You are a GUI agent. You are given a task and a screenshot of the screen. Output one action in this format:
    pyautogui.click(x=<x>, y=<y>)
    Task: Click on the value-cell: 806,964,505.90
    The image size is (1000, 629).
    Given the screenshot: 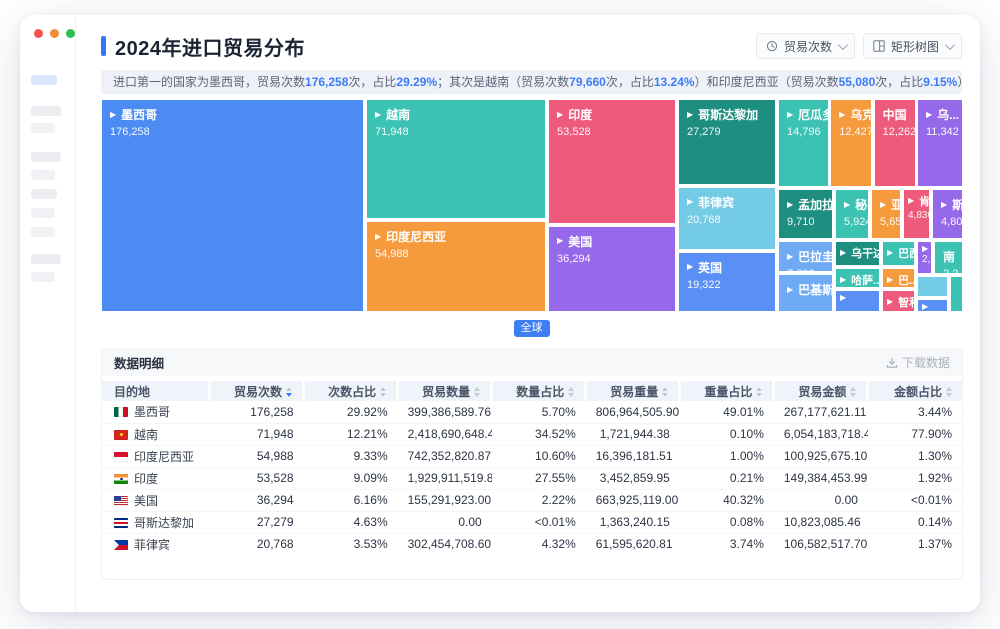 What is the action you would take?
    pyautogui.click(x=632, y=412)
    